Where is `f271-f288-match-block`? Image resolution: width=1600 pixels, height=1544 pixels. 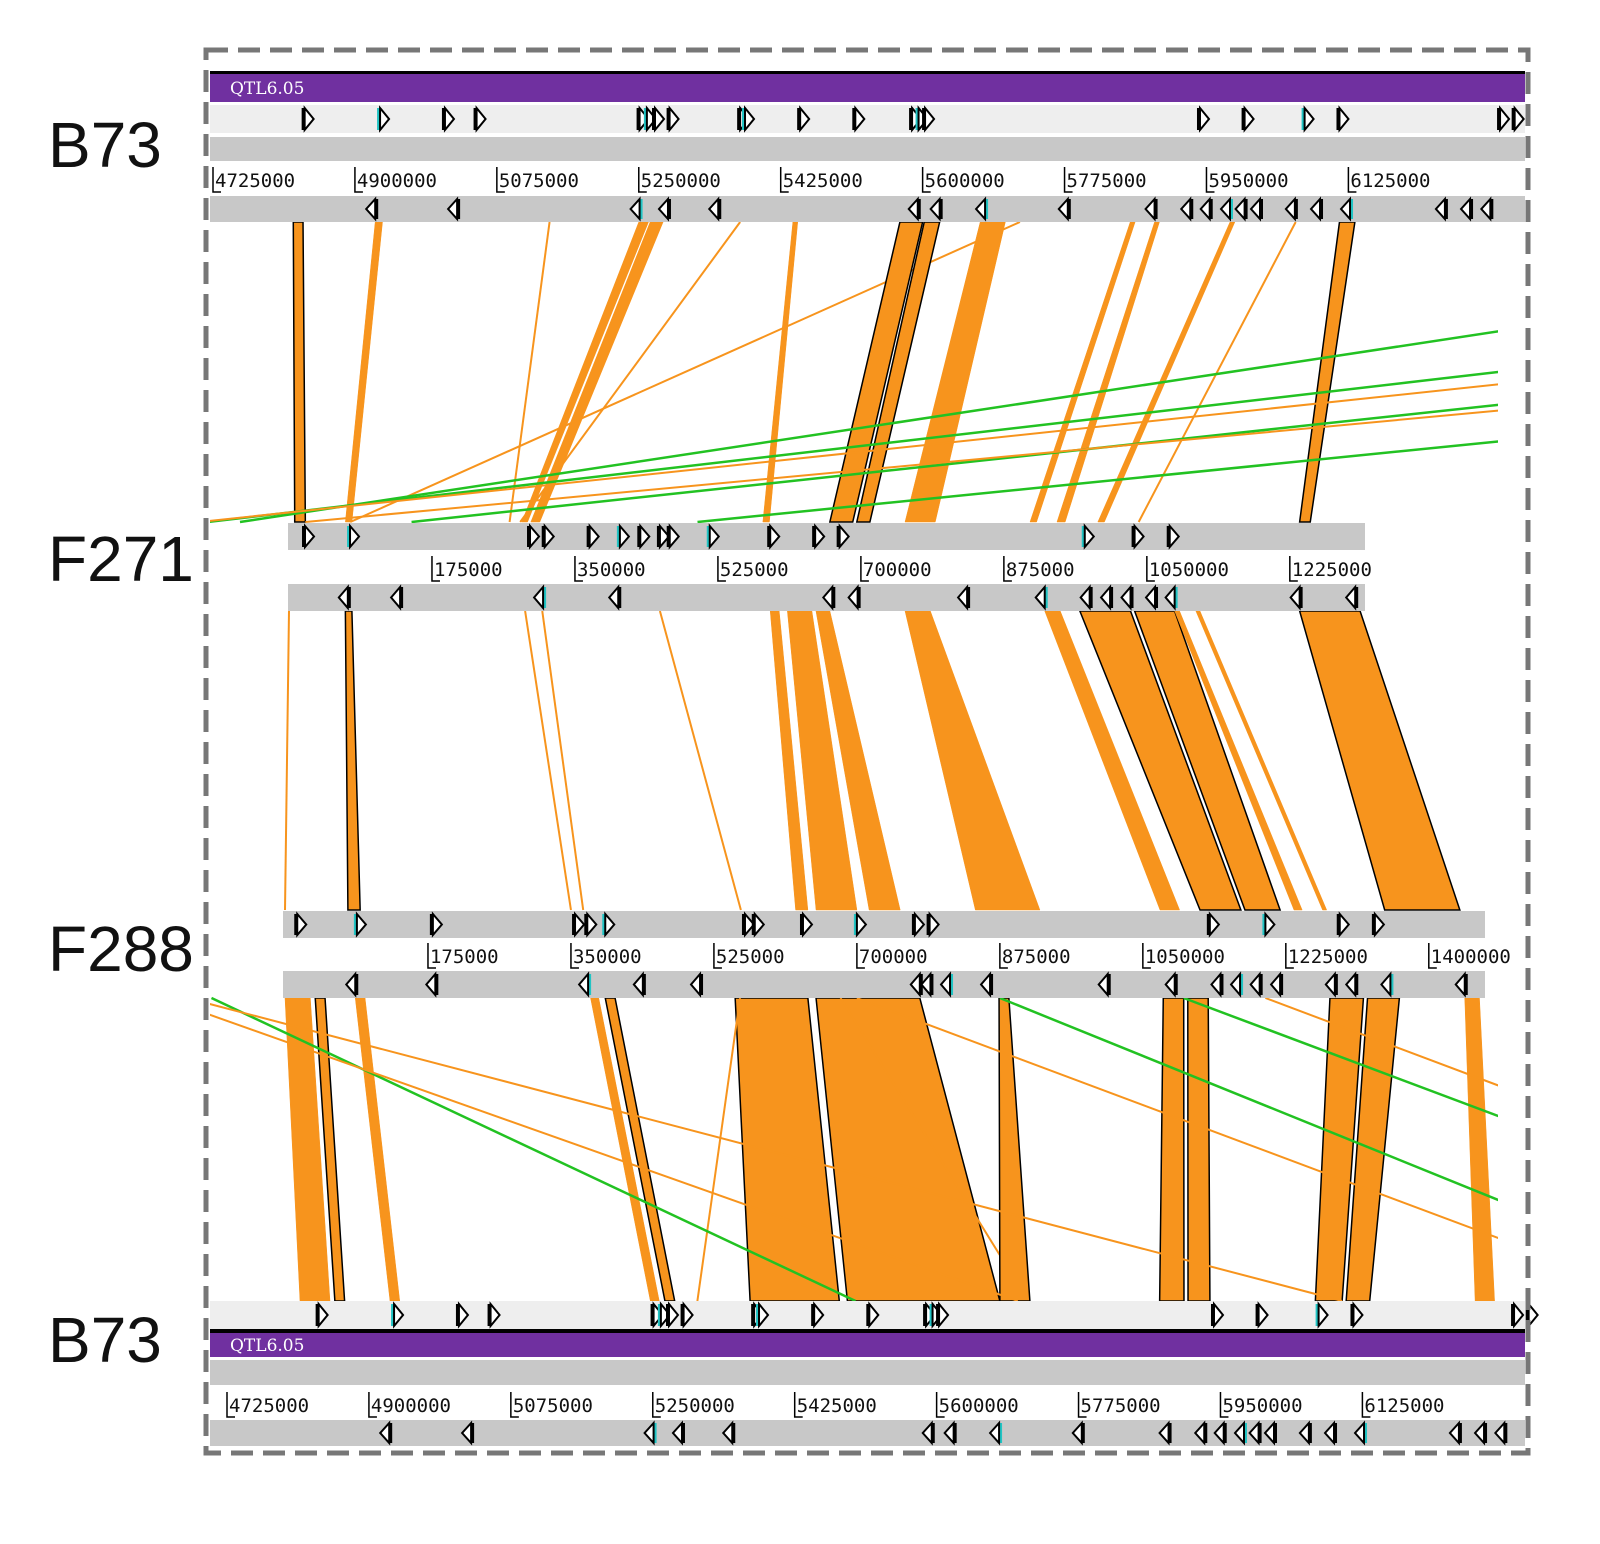 f271-f288-match-block is located at coordinates (972, 760).